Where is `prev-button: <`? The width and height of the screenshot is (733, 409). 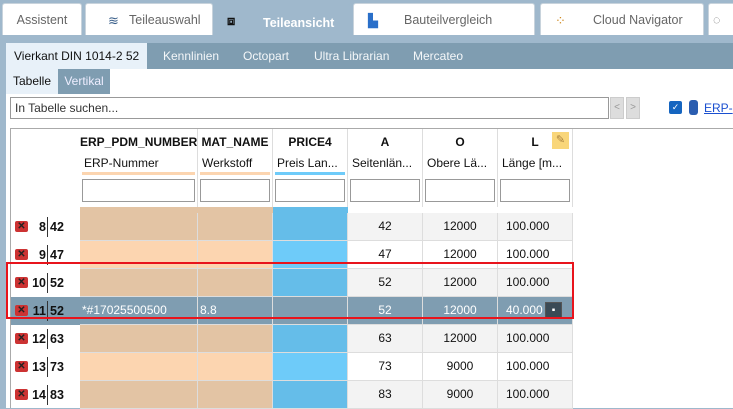
prev-button: < is located at coordinates (617, 108).